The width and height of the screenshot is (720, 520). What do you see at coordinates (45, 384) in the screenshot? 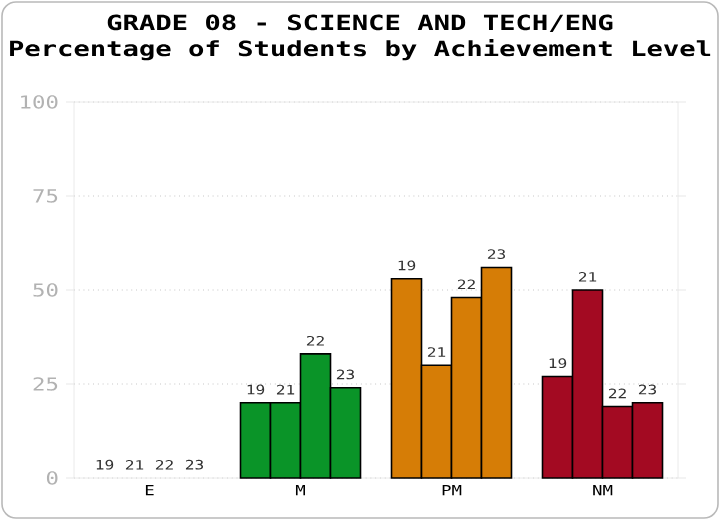
I see `y-tick-label: 25` at bounding box center [45, 384].